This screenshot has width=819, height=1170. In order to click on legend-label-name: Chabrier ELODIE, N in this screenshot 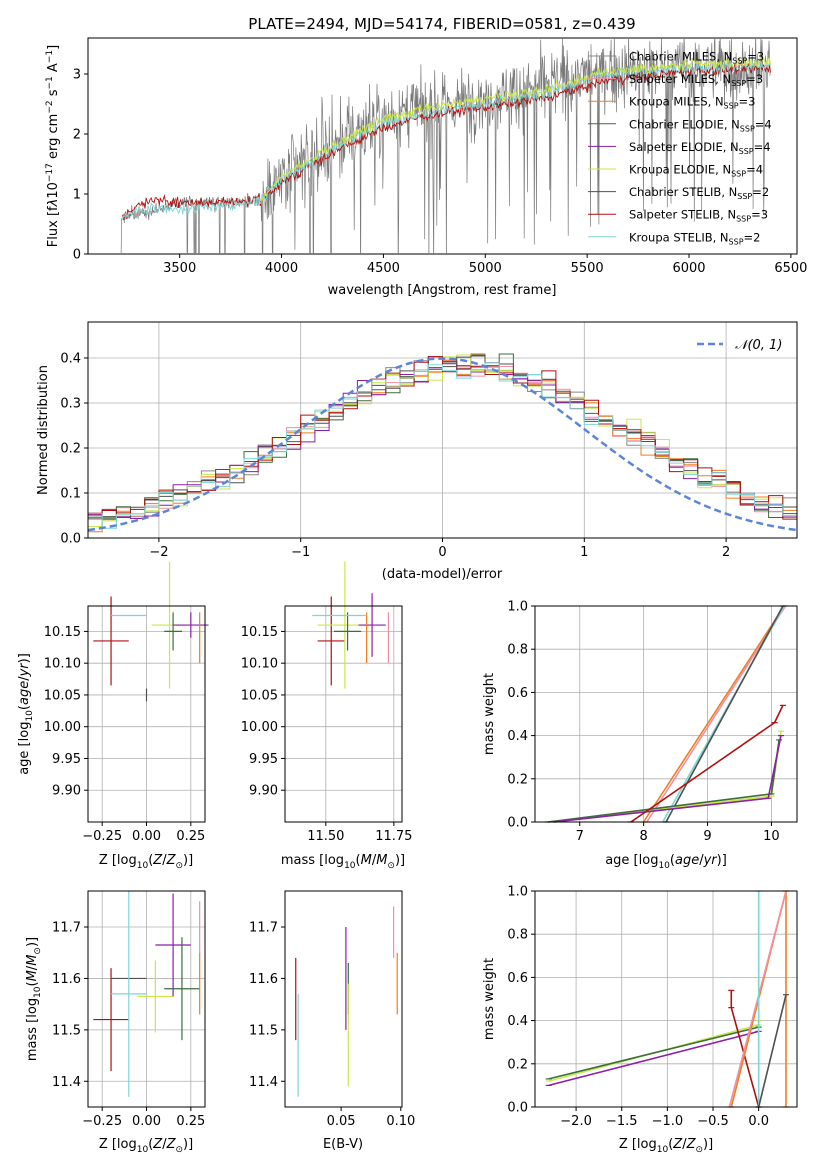, I will do `click(684, 124)`.